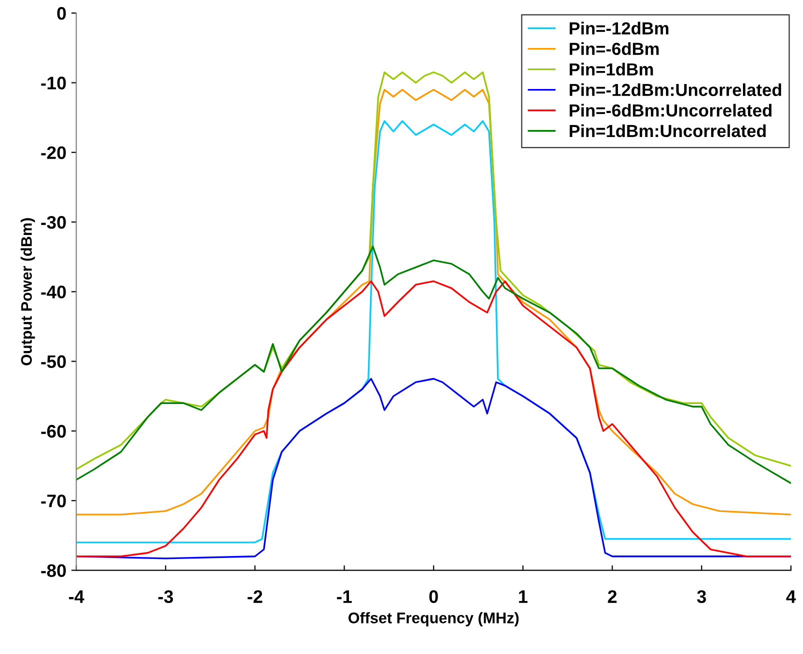  What do you see at coordinates (165, 597) in the screenshot?
I see `x-tick-label: -3` at bounding box center [165, 597].